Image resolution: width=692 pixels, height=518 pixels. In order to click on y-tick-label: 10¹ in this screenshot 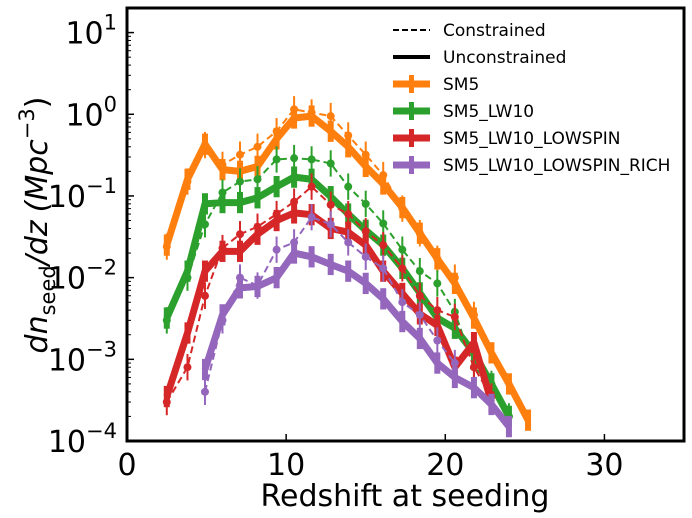, I will do `click(91, 31)`.